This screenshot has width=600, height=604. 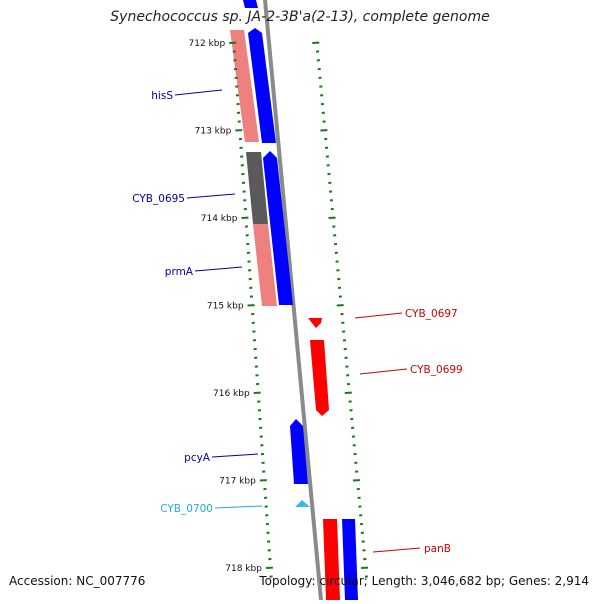 I want to click on gene-CYB_0700-arrow, so click(x=302, y=503).